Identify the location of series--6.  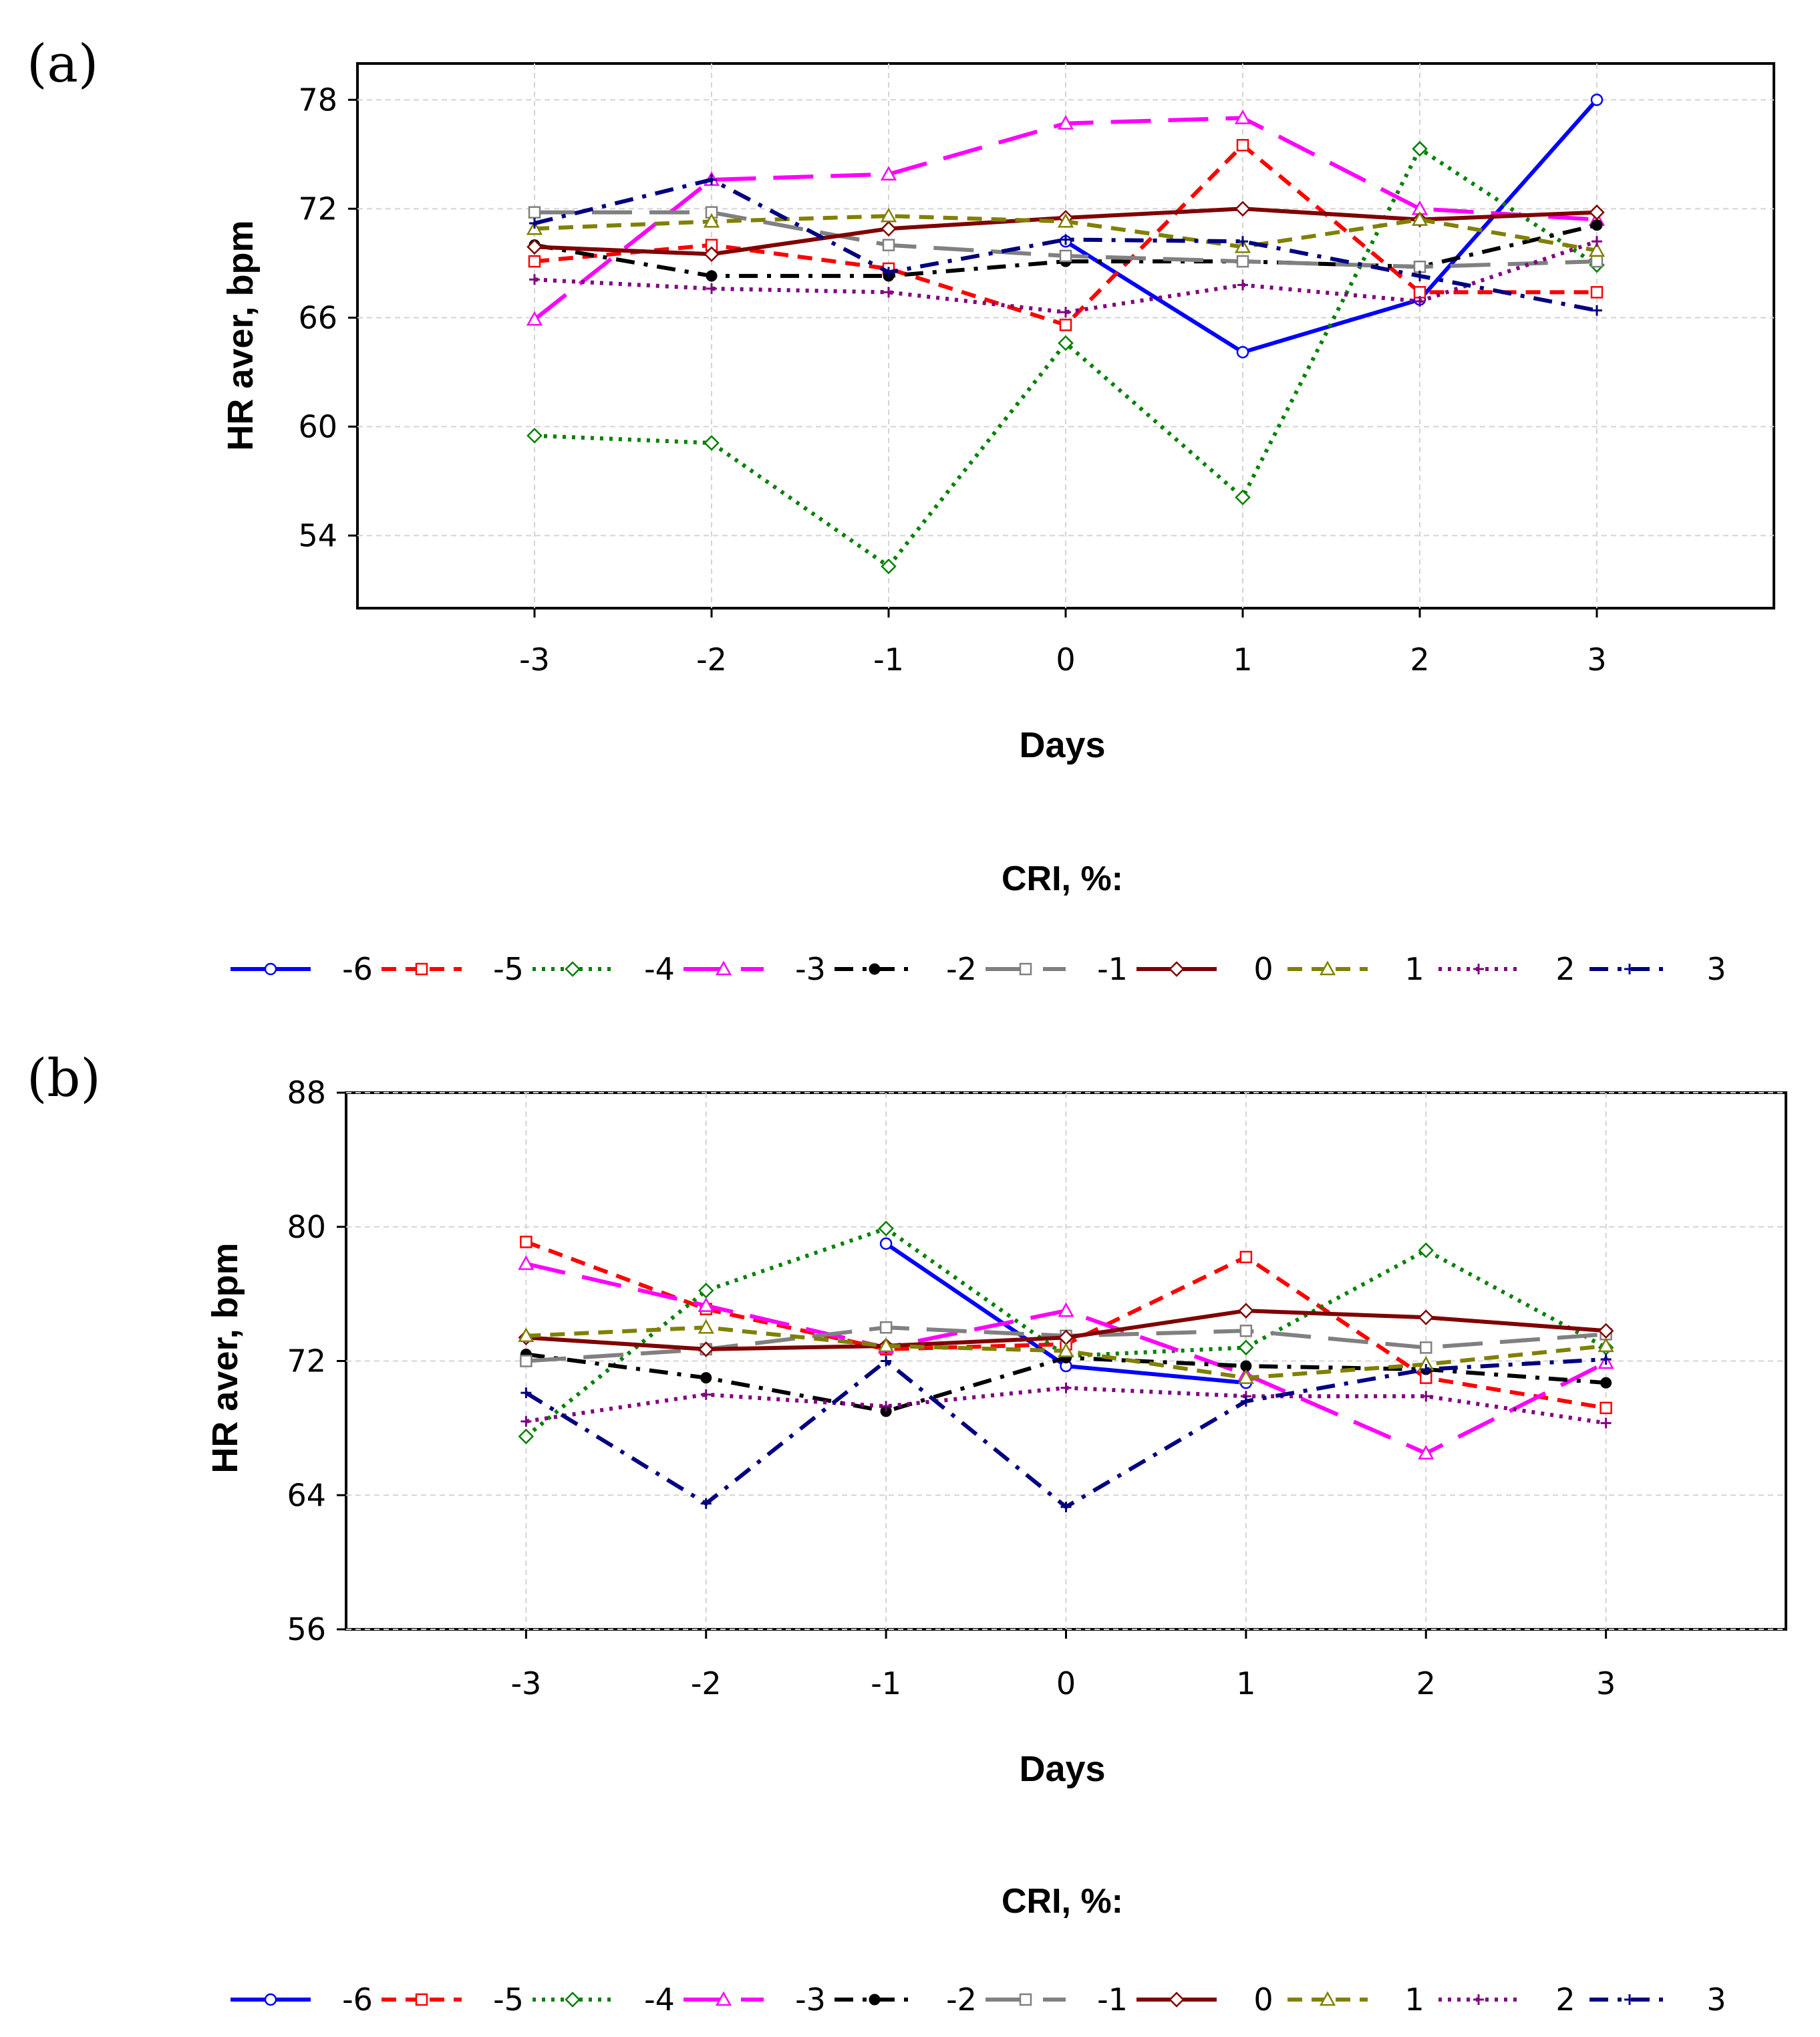
(1066, 1313).